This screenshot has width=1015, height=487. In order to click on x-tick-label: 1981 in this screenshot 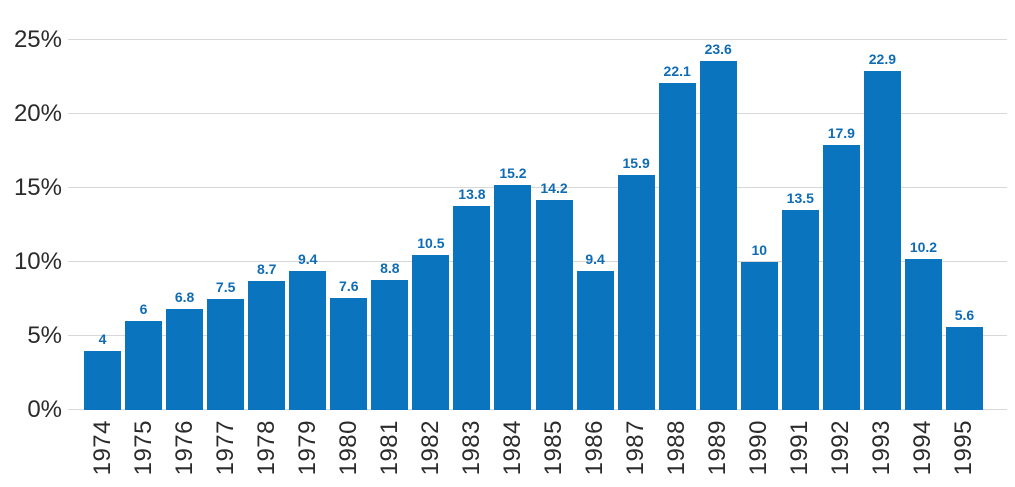, I will do `click(389, 448)`.